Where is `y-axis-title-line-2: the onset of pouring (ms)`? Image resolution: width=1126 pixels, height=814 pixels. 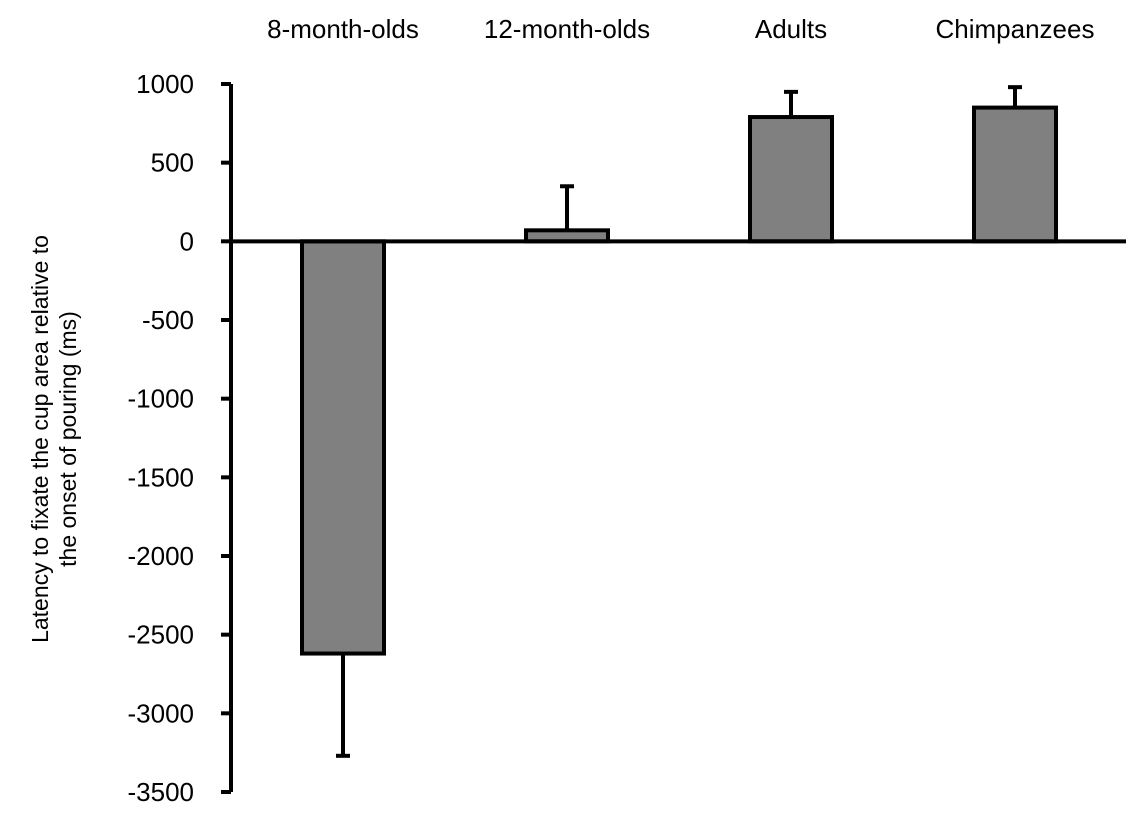
y-axis-title-line-2: the onset of pouring (ms) is located at coordinates (68, 439).